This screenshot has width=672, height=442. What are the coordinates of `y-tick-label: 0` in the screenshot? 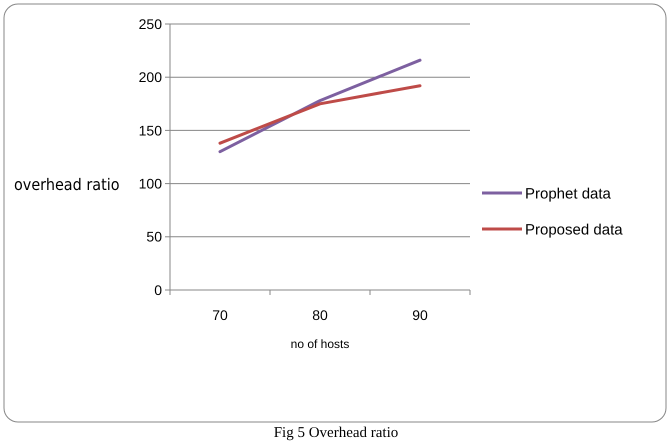 It's located at (158, 290).